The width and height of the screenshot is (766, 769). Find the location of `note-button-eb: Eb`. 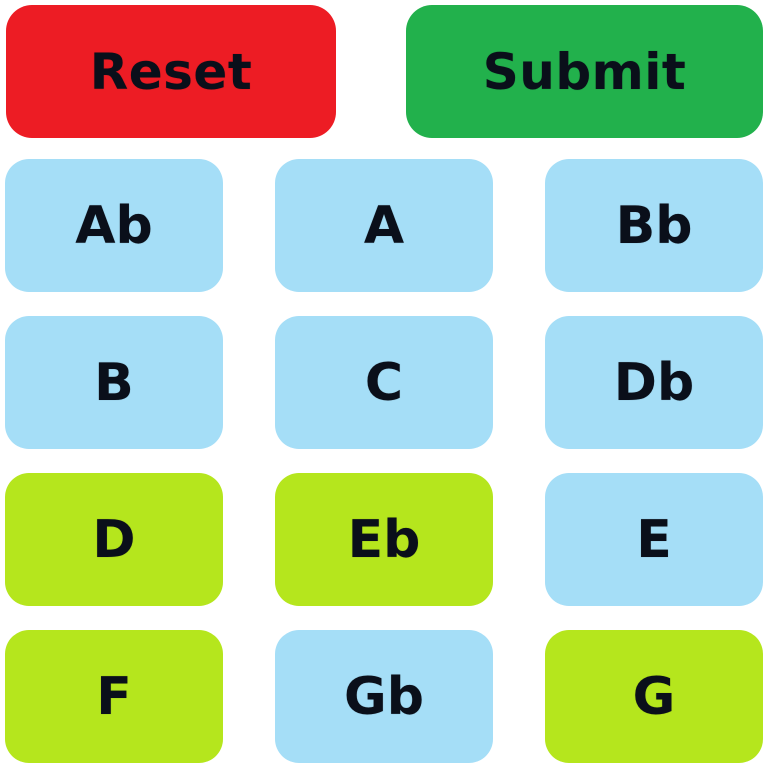

note-button-eb: Eb is located at coordinates (384, 539).